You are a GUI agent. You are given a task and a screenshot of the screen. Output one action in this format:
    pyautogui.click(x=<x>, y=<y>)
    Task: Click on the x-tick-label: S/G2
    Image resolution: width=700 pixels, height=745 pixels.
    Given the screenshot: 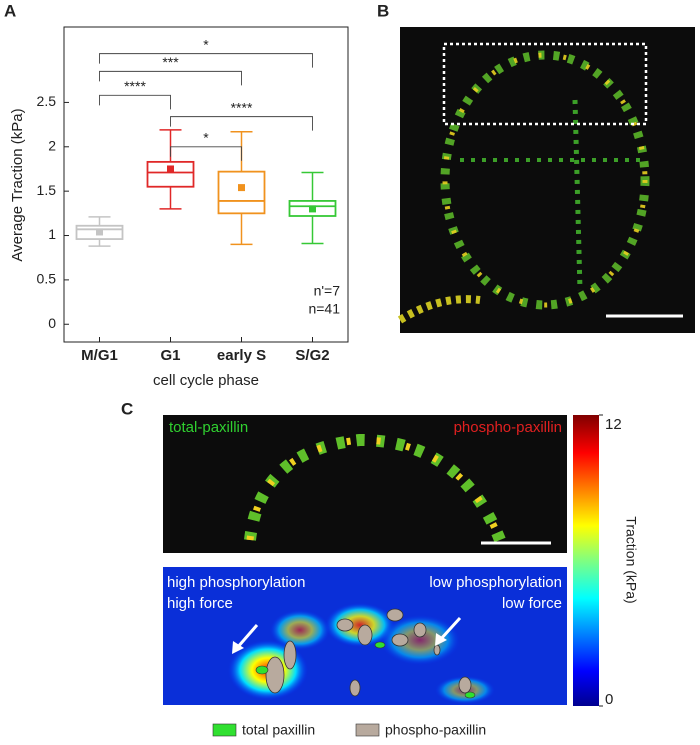 What is the action you would take?
    pyautogui.click(x=312, y=355)
    